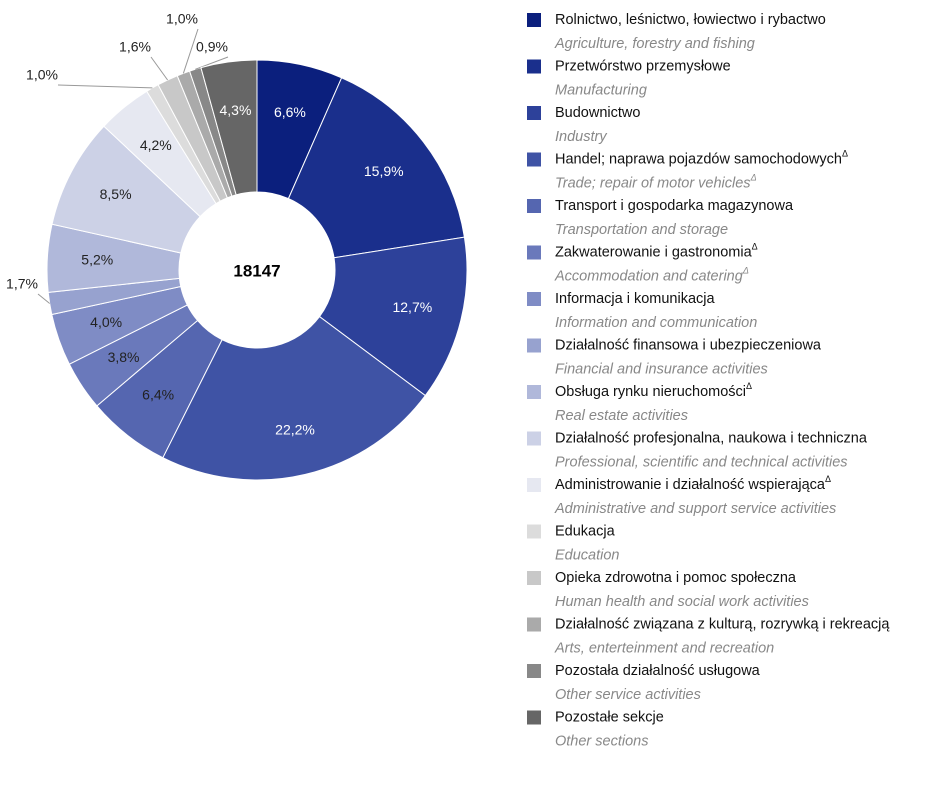 This screenshot has height=810, width=946. I want to click on legend-label-en: Education, so click(587, 555).